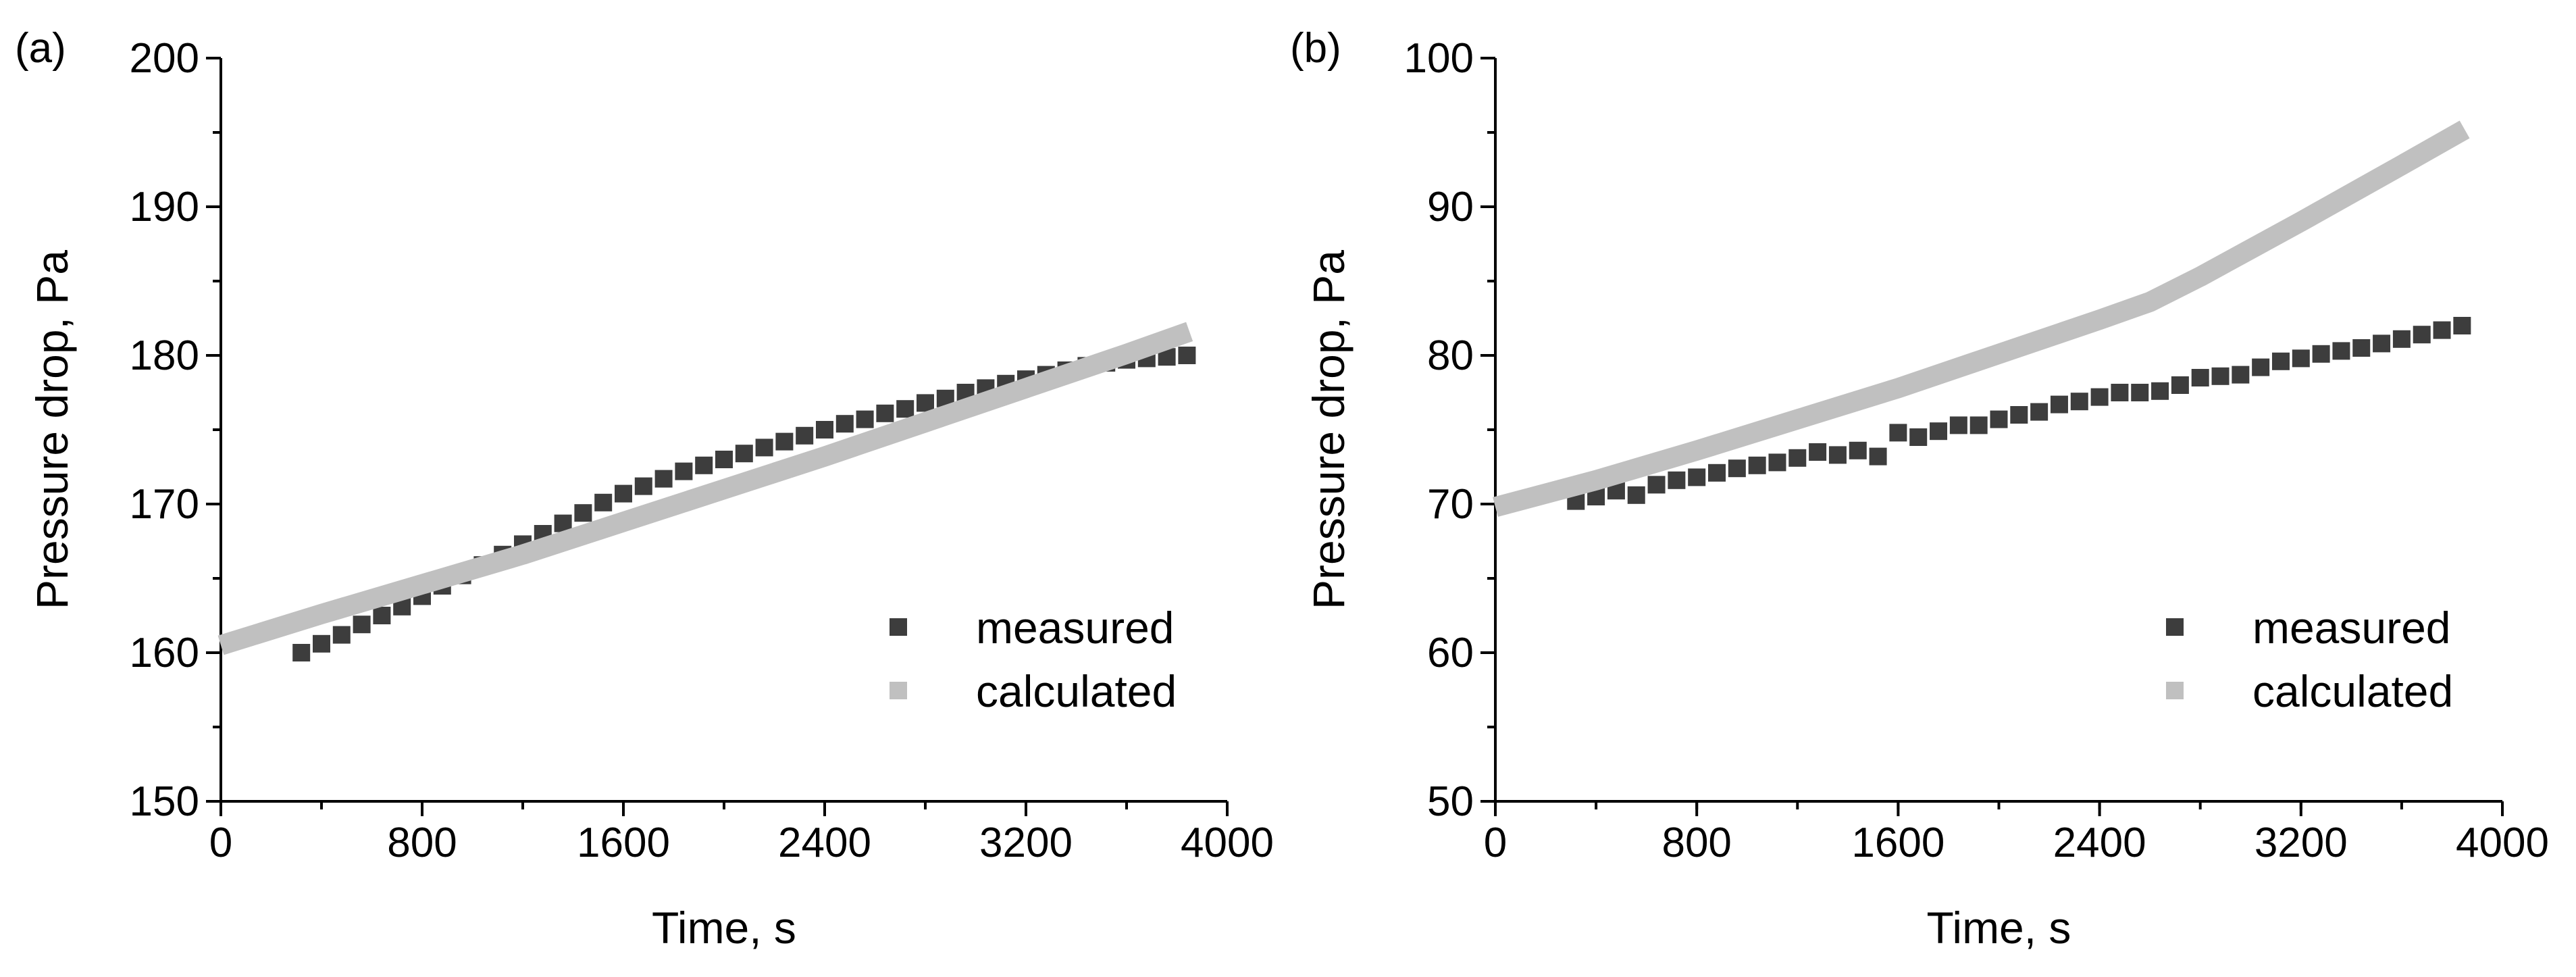  I want to click on y-tick-label: 60, so click(1450, 653).